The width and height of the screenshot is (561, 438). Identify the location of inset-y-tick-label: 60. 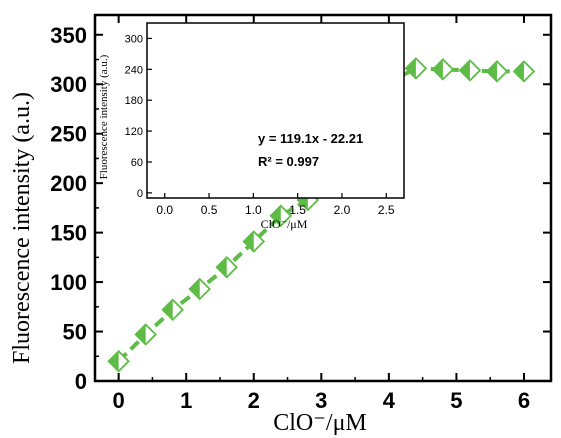
(137, 163).